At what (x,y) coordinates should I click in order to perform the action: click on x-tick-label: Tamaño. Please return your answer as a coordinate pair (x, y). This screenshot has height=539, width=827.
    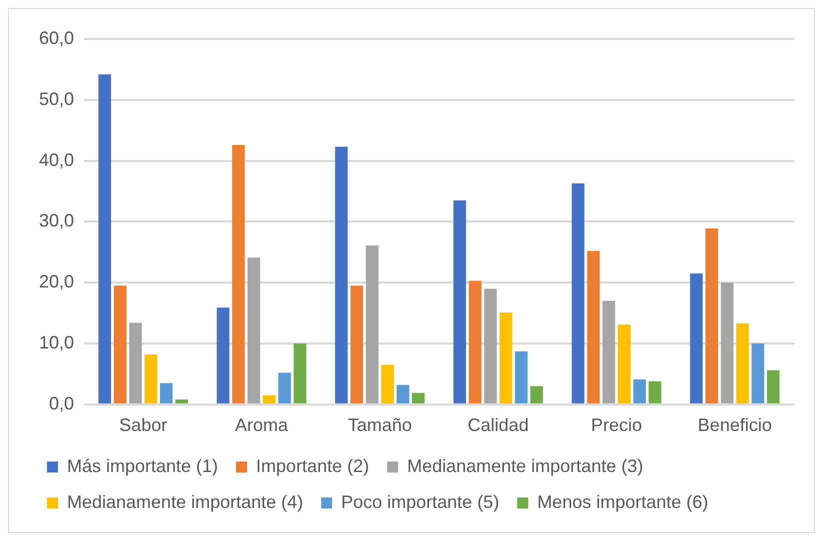
    Looking at the image, I should click on (380, 425).